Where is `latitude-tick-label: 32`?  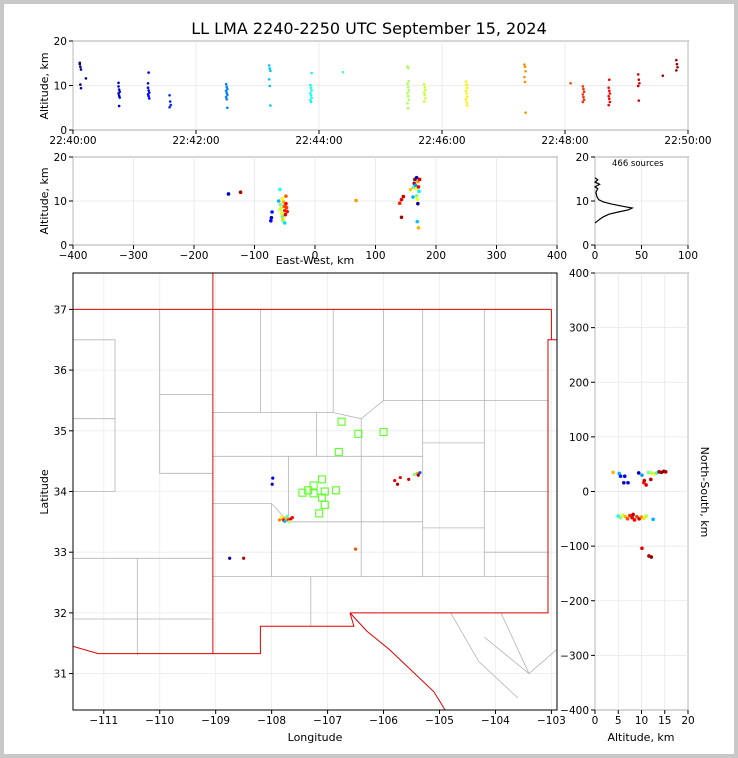 latitude-tick-label: 32 is located at coordinates (60, 614).